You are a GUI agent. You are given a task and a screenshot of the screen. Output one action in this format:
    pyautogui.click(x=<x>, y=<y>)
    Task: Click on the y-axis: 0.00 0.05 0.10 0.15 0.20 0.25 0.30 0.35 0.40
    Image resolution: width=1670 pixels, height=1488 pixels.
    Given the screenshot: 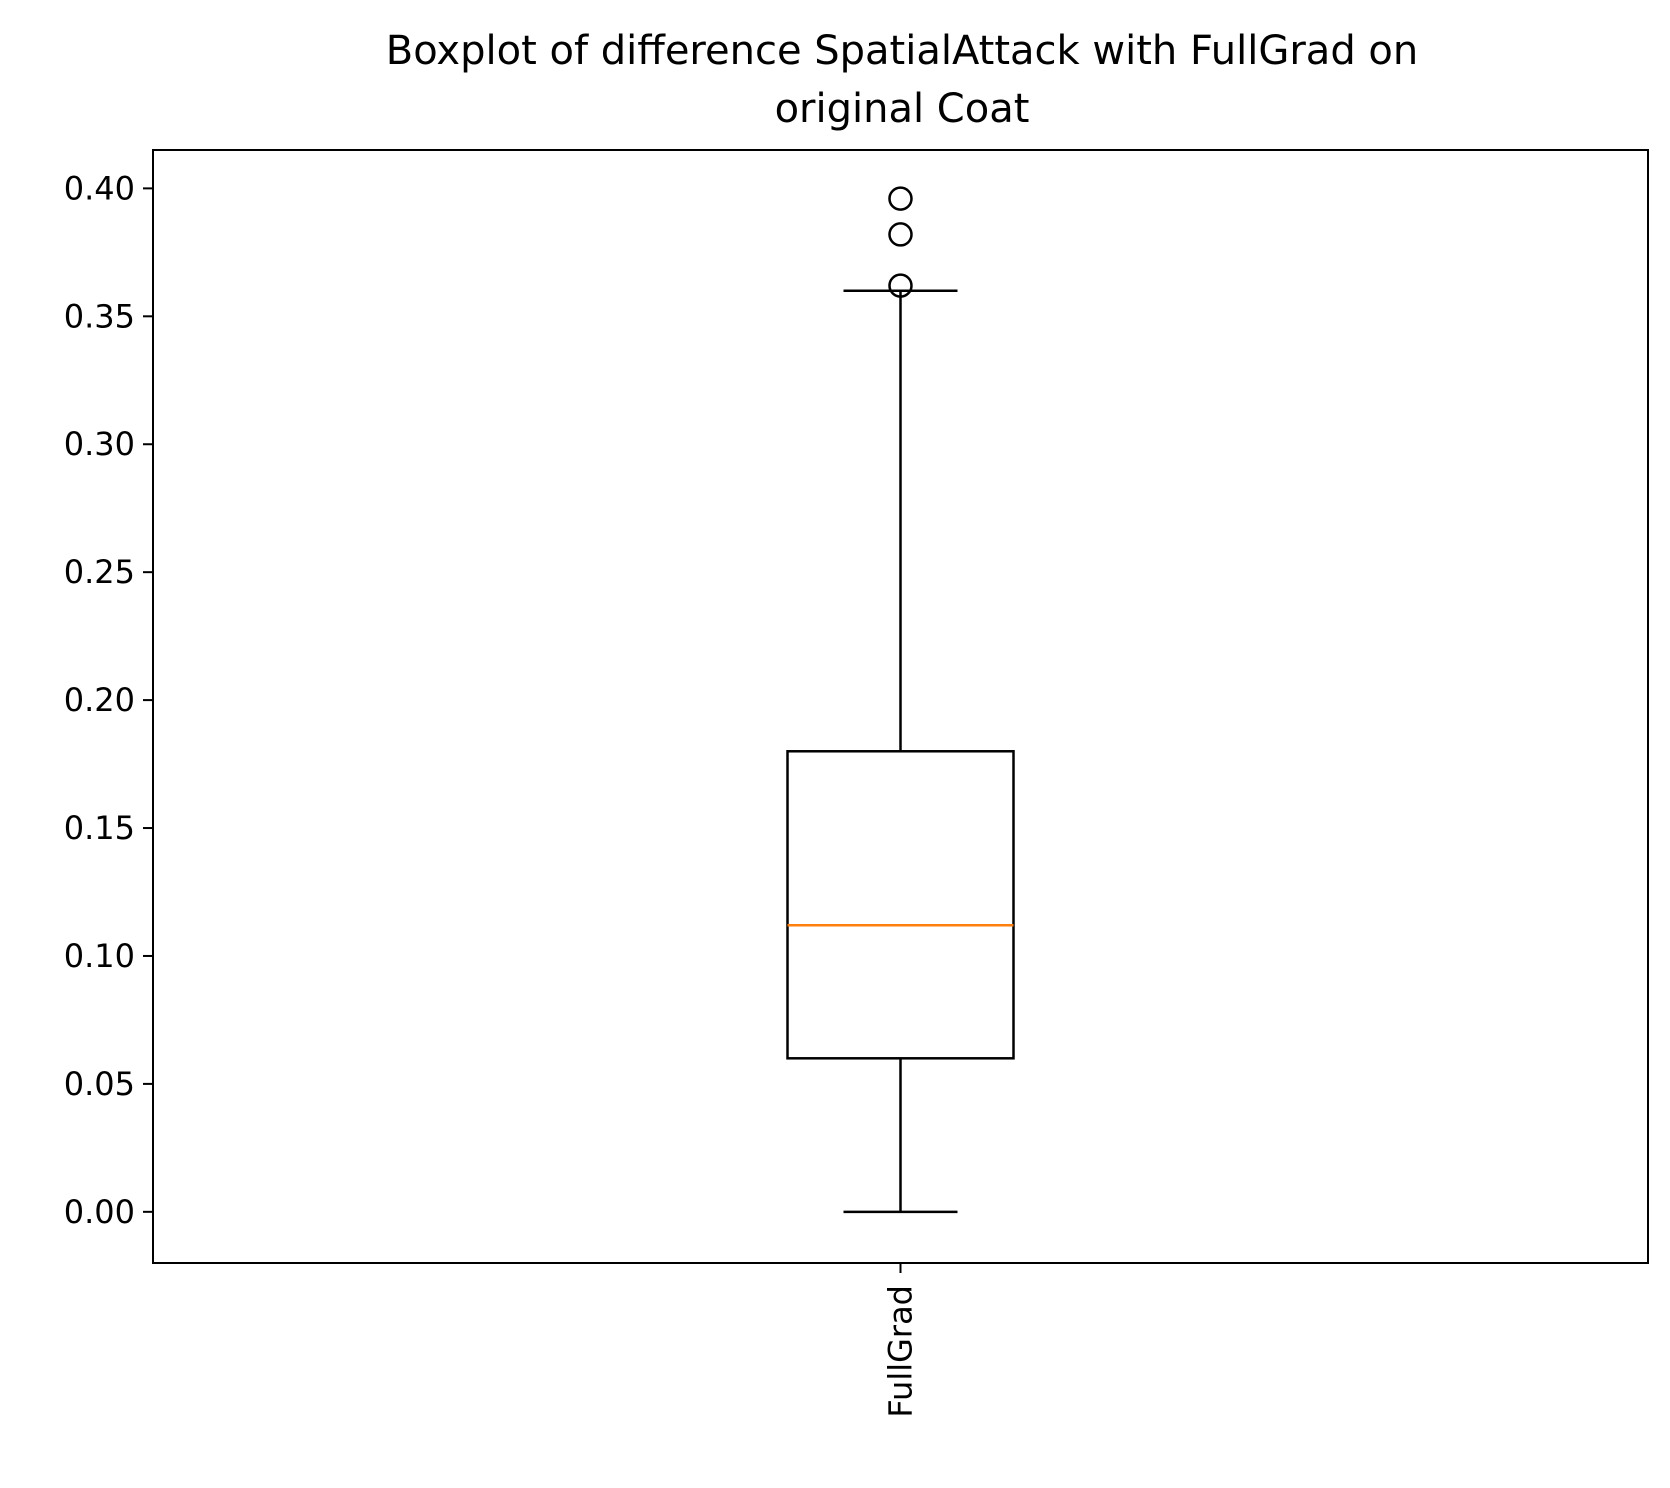 What is the action you would take?
    pyautogui.click(x=108, y=700)
    